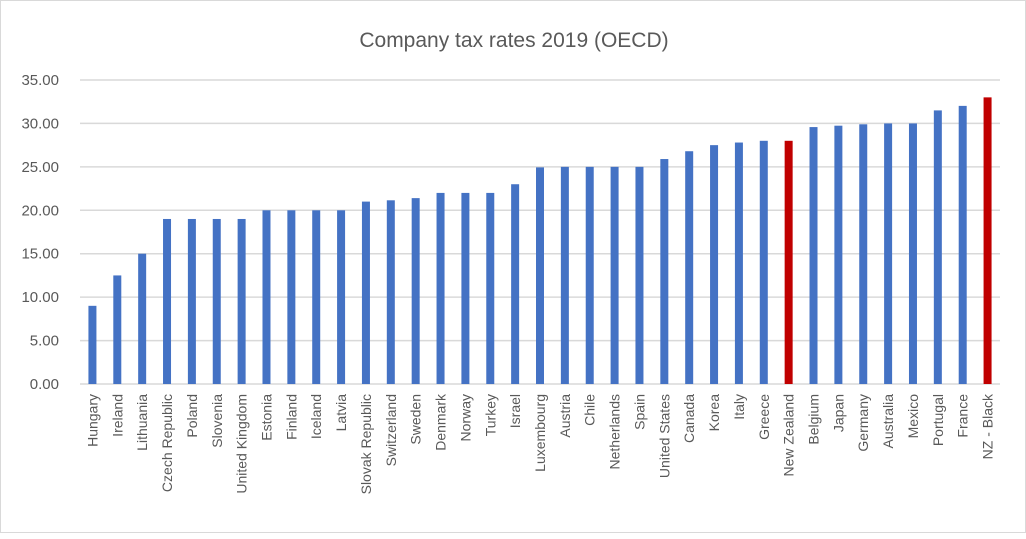 The height and width of the screenshot is (539, 1026). I want to click on x-tick-label: Italy, so click(739, 407).